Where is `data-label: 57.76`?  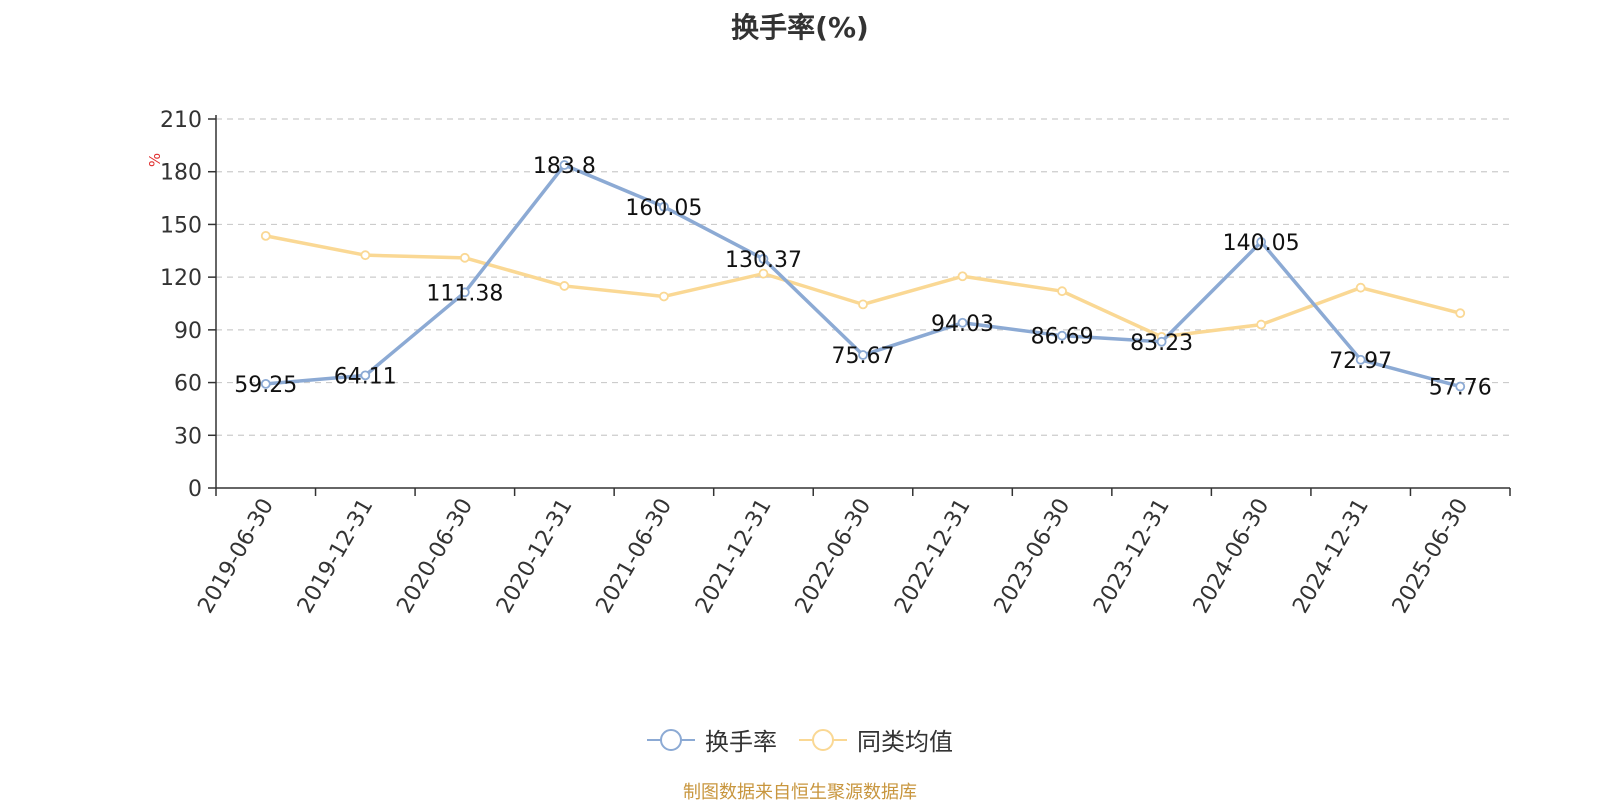 data-label: 57.76 is located at coordinates (1460, 388).